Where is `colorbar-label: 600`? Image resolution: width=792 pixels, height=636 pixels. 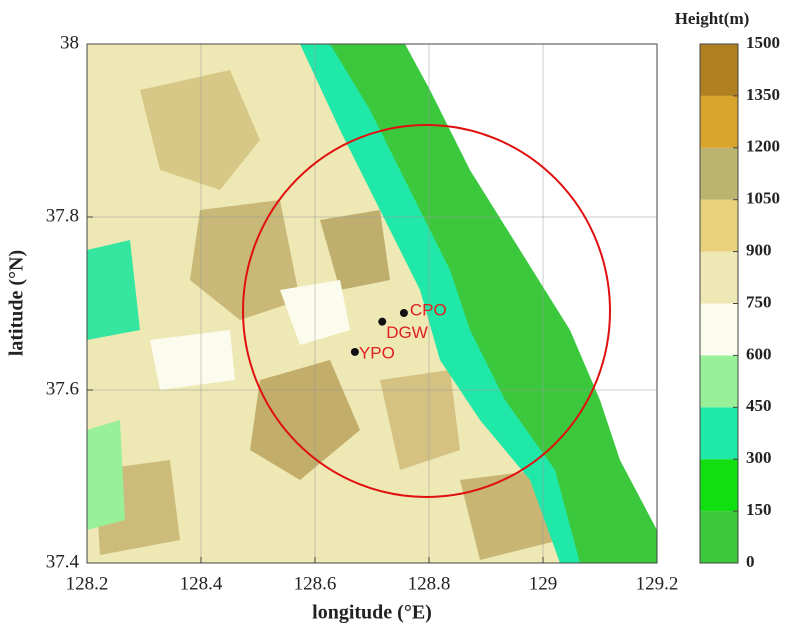
colorbar-label: 600 is located at coordinates (759, 353).